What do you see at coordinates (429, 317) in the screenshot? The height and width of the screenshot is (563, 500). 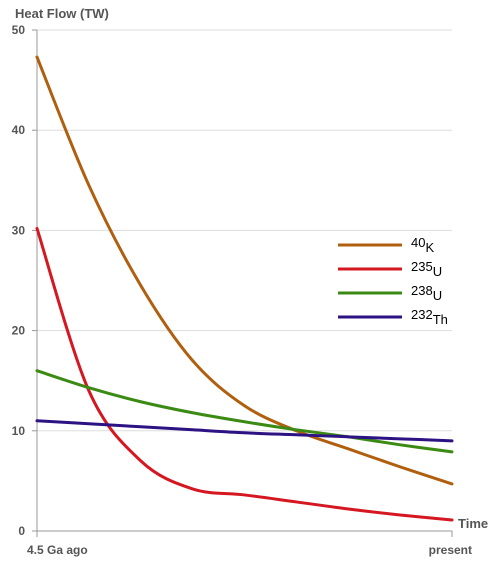 I see `legend-label-232Th: 232Th` at bounding box center [429, 317].